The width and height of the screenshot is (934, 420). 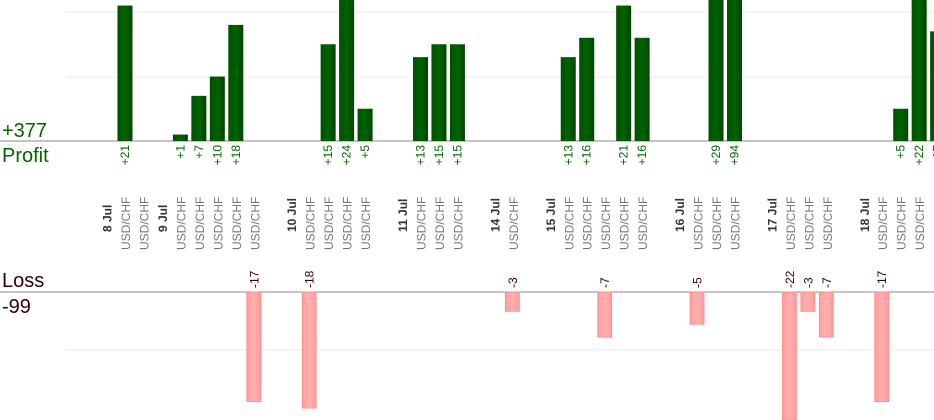 What do you see at coordinates (495, 215) in the screenshot?
I see `date-label: 14 Jul` at bounding box center [495, 215].